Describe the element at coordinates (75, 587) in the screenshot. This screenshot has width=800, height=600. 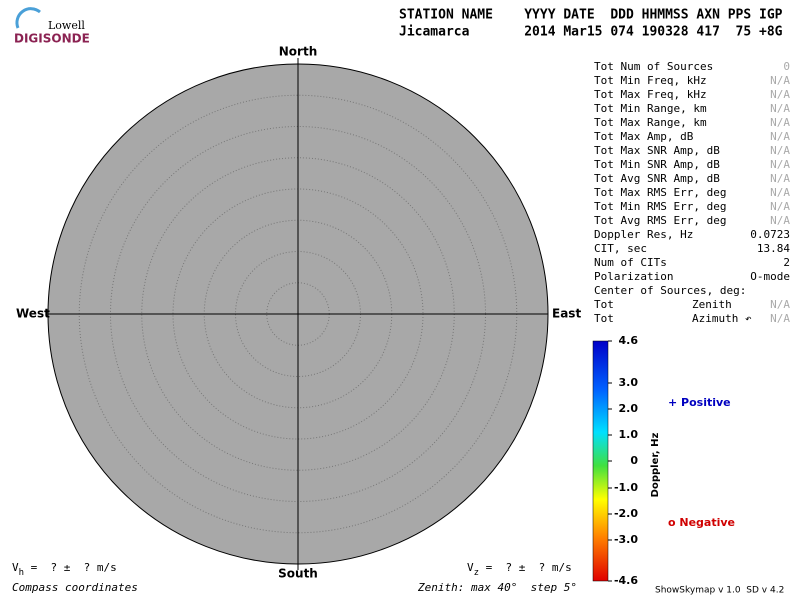
I see `coords-note: Compass coordinates` at that location.